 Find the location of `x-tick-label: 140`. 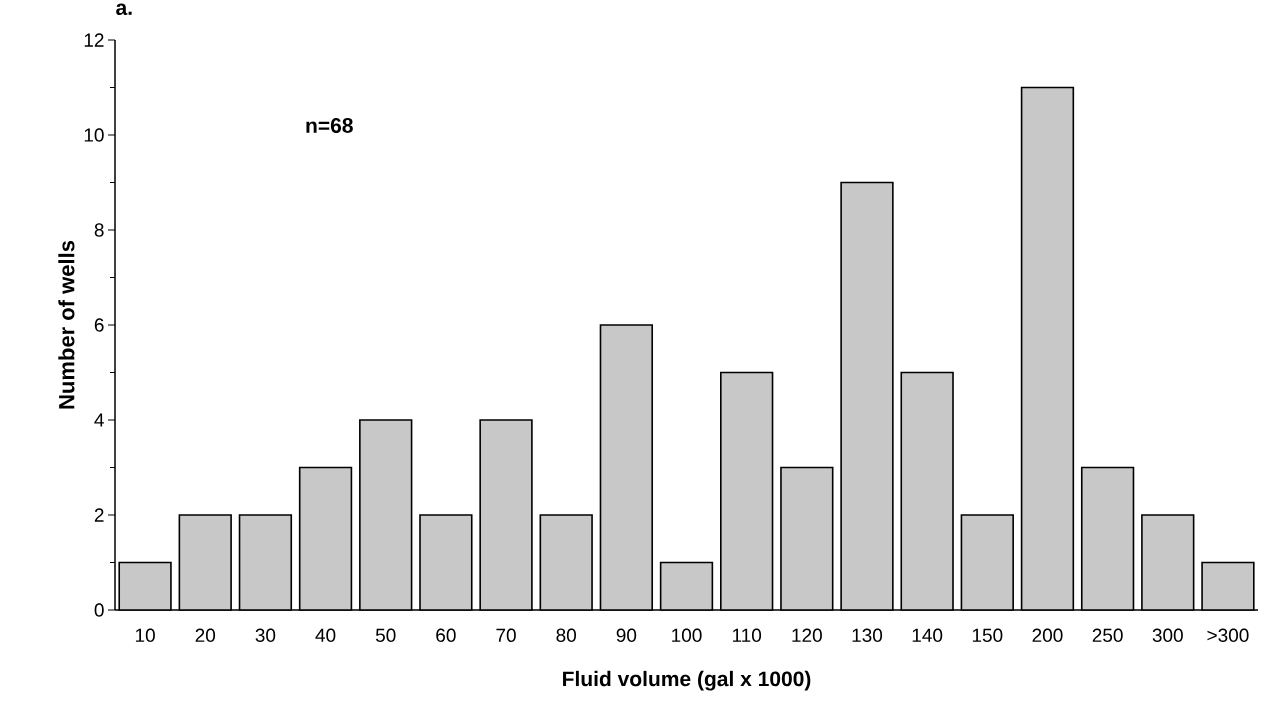

x-tick-label: 140 is located at coordinates (927, 635).